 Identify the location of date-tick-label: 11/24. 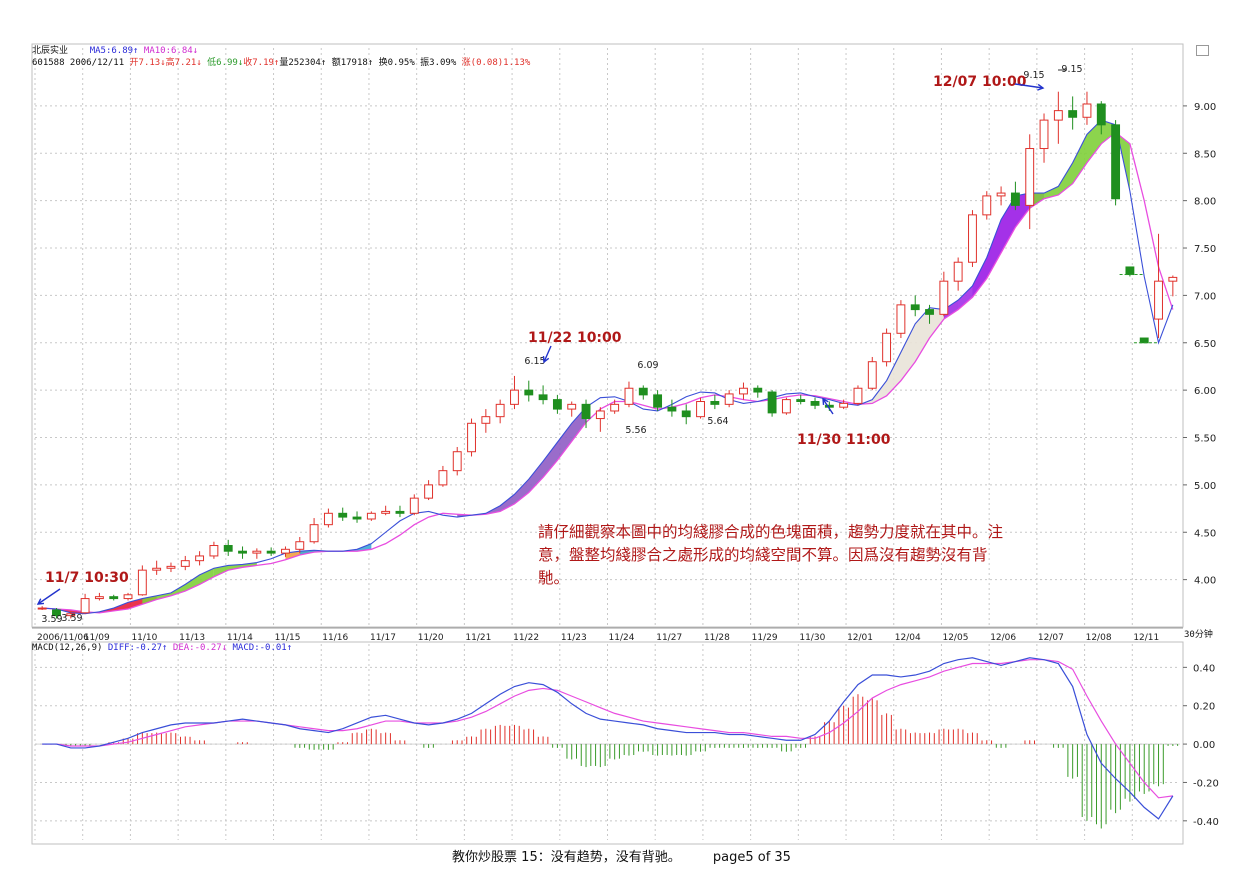
(622, 638).